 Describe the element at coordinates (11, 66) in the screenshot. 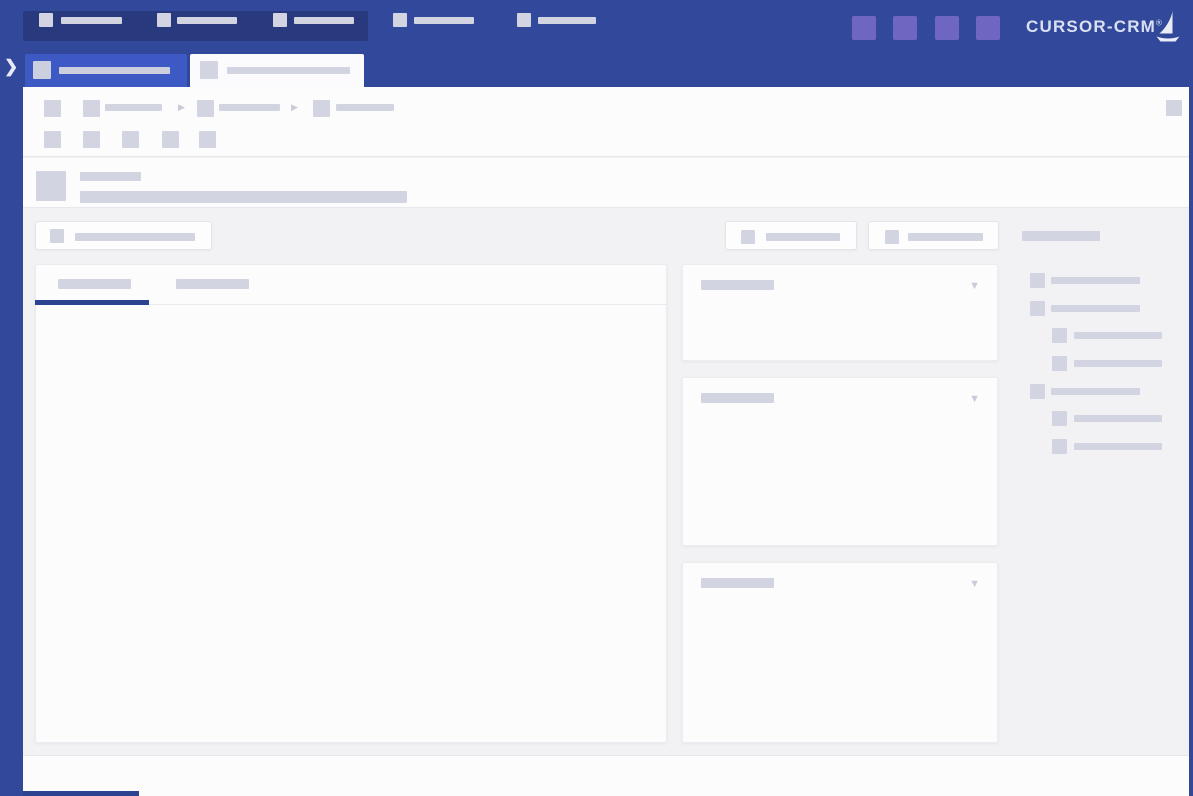

I see `chevron-right-icon: ❯` at that location.